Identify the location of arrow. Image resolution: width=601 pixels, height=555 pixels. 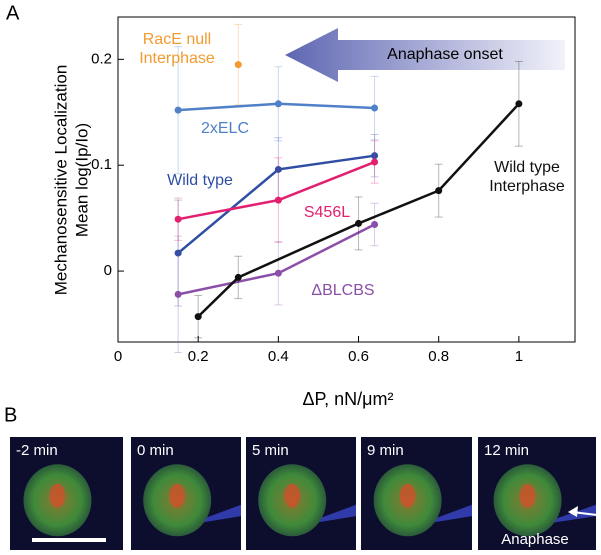
(425, 55).